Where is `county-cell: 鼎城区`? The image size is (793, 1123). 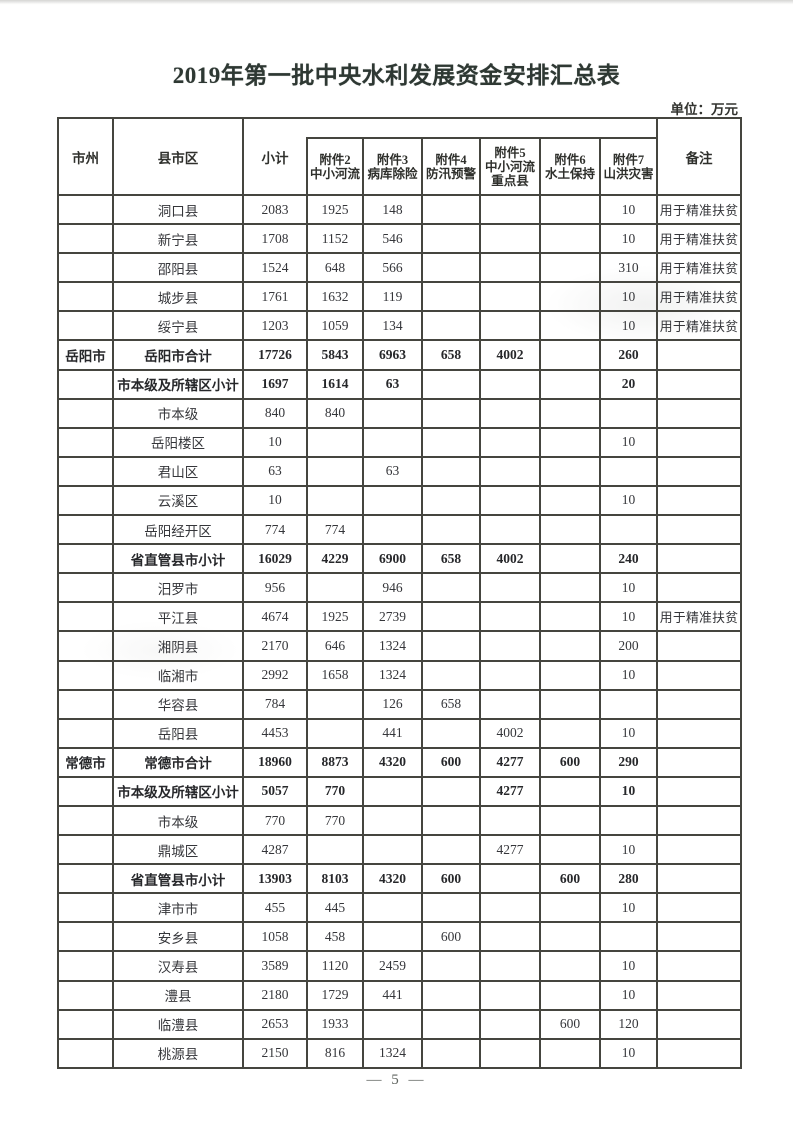 county-cell: 鼎城区 is located at coordinates (178, 850).